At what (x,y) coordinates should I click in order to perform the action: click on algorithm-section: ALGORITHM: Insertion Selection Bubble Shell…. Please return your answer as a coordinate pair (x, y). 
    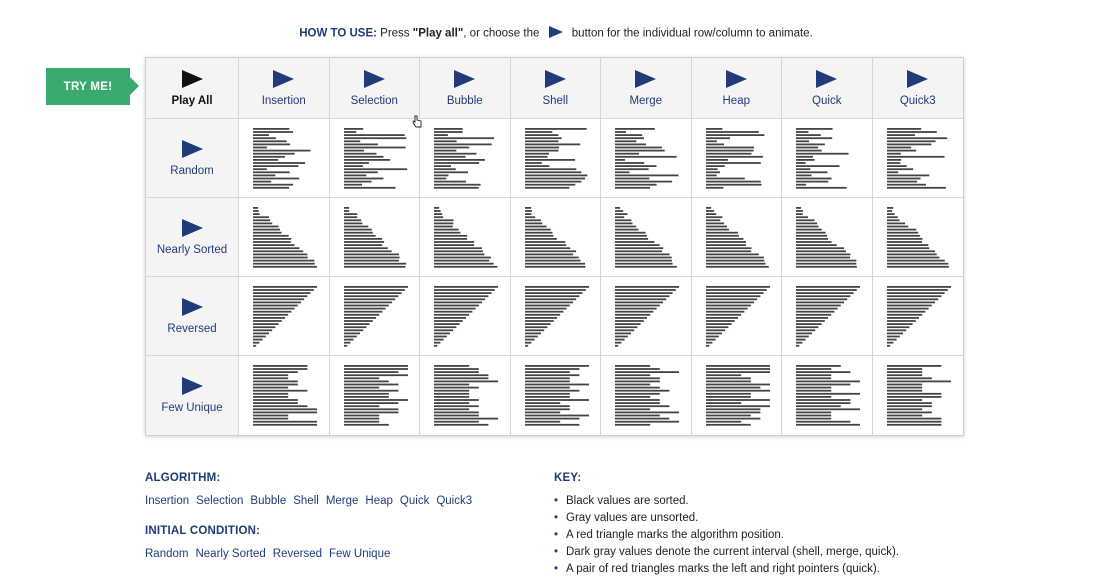
    Looking at the image, I should click on (312, 516).